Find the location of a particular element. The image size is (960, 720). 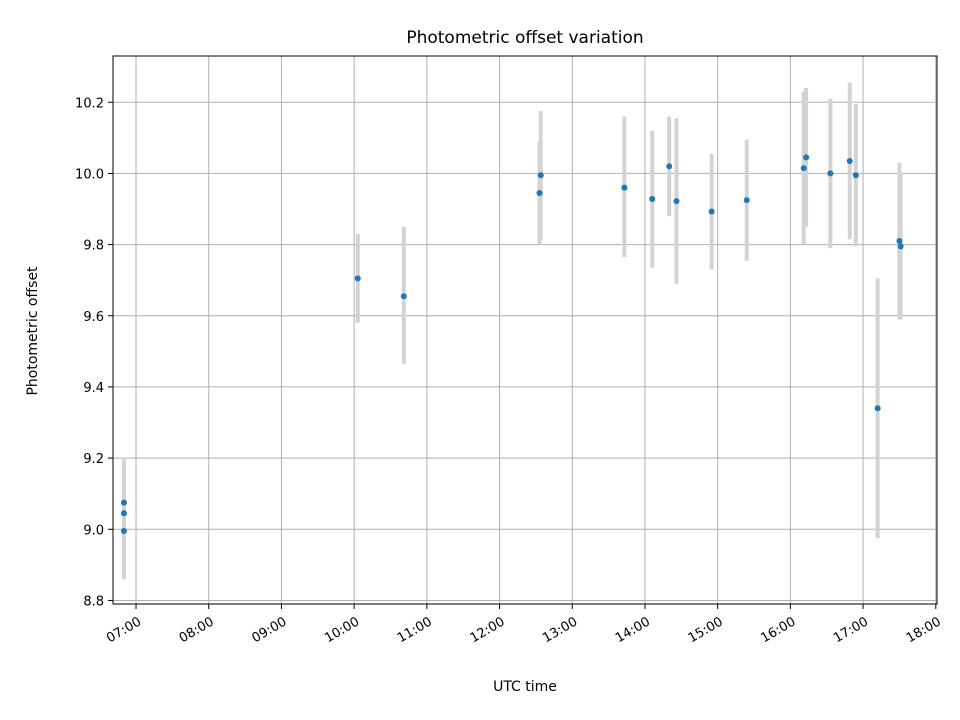

y-tick-label: 9.6 is located at coordinates (93, 317).